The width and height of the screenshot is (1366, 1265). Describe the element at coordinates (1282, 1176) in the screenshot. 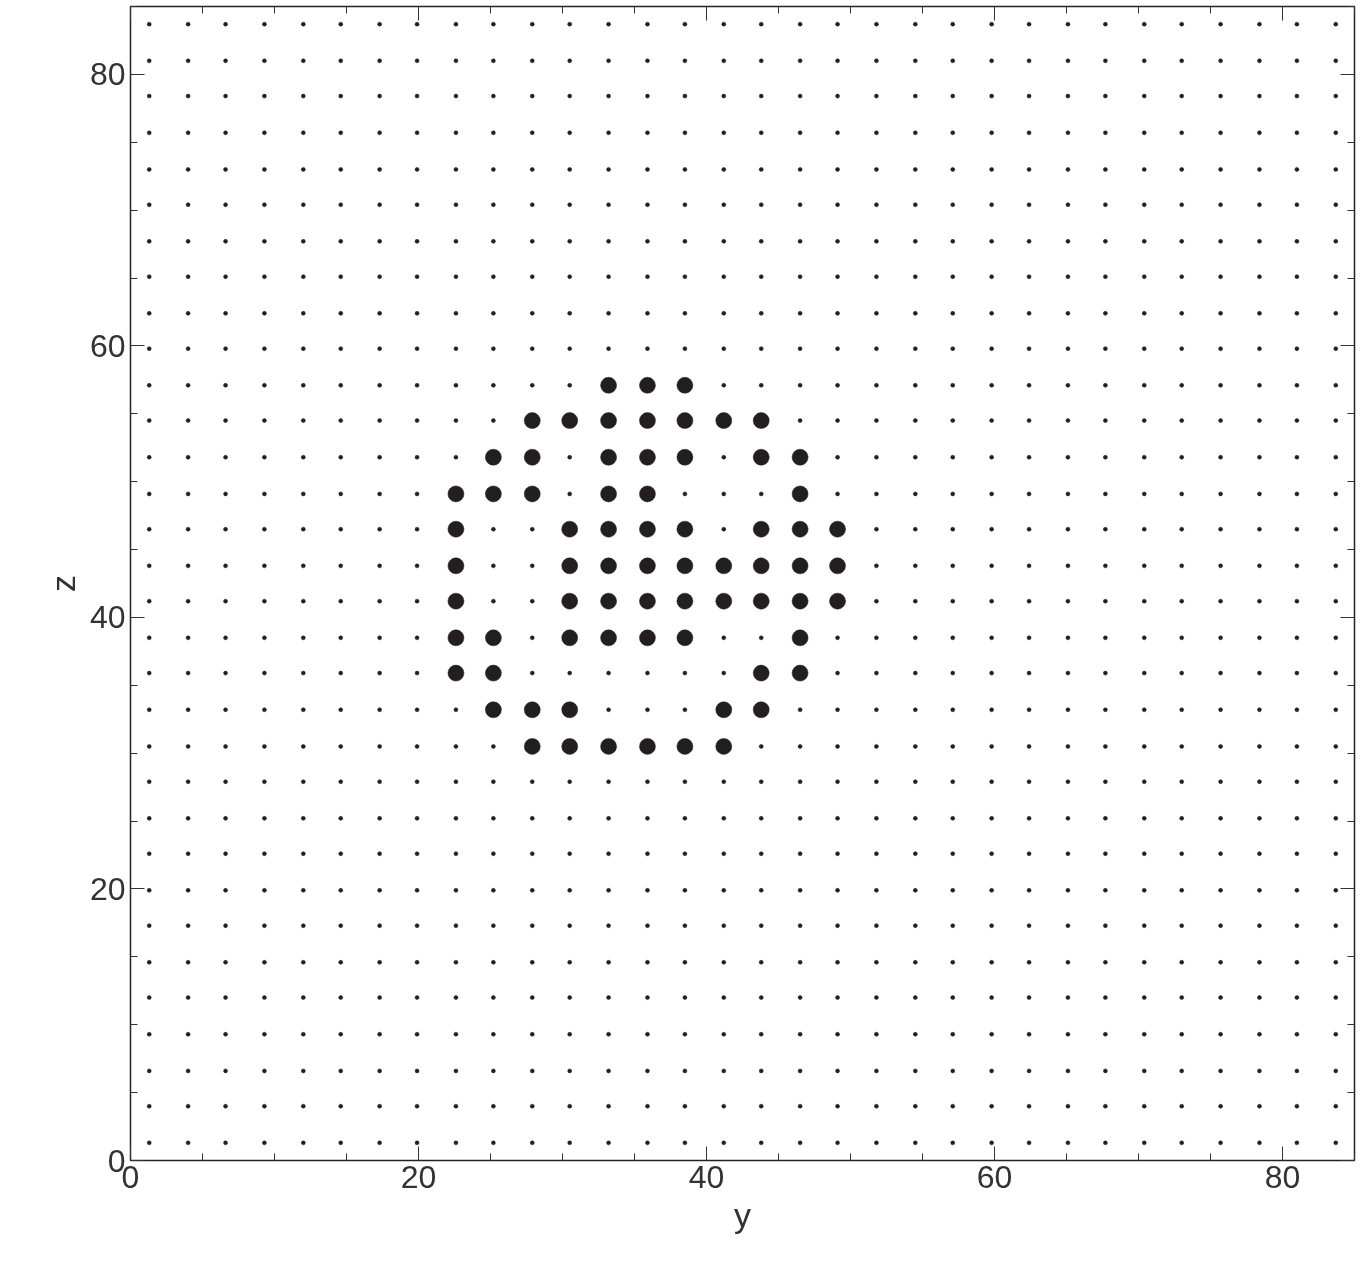

I see `x-tick-label: 80` at that location.